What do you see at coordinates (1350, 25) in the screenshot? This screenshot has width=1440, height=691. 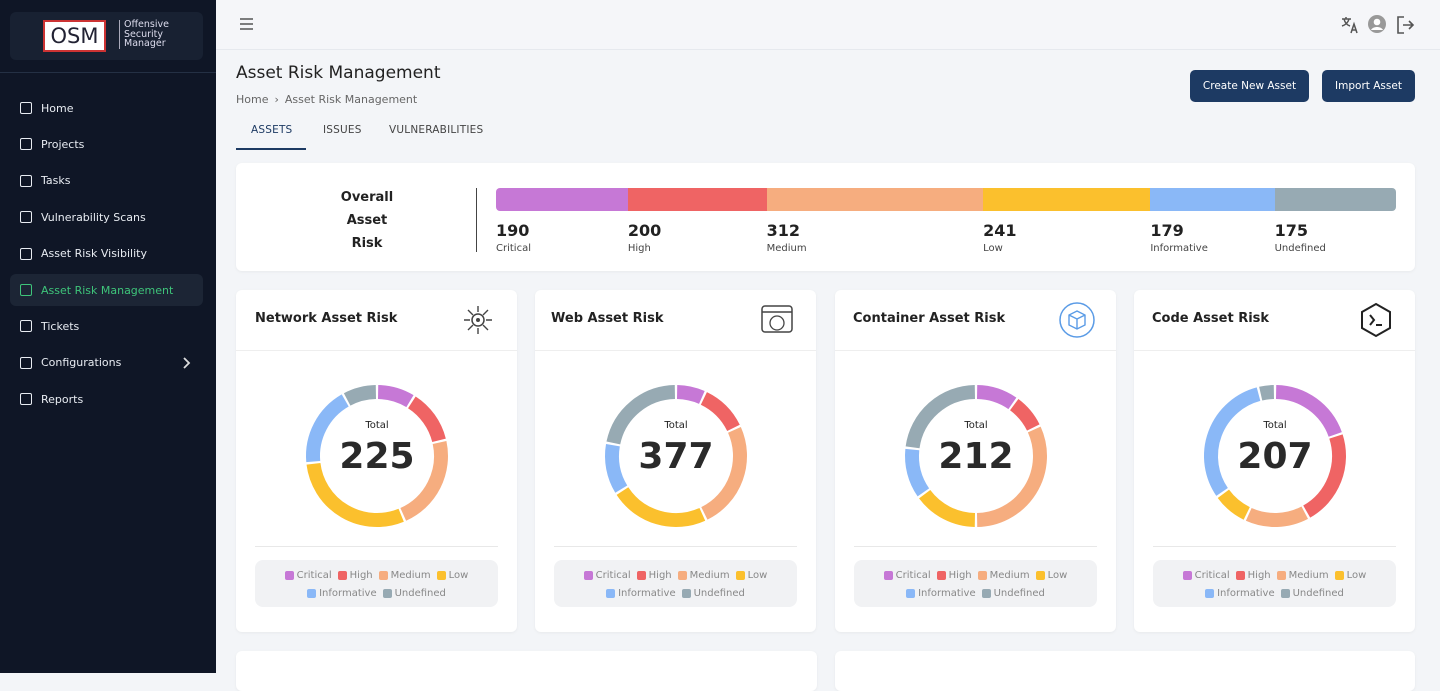 I see `translate-icon` at bounding box center [1350, 25].